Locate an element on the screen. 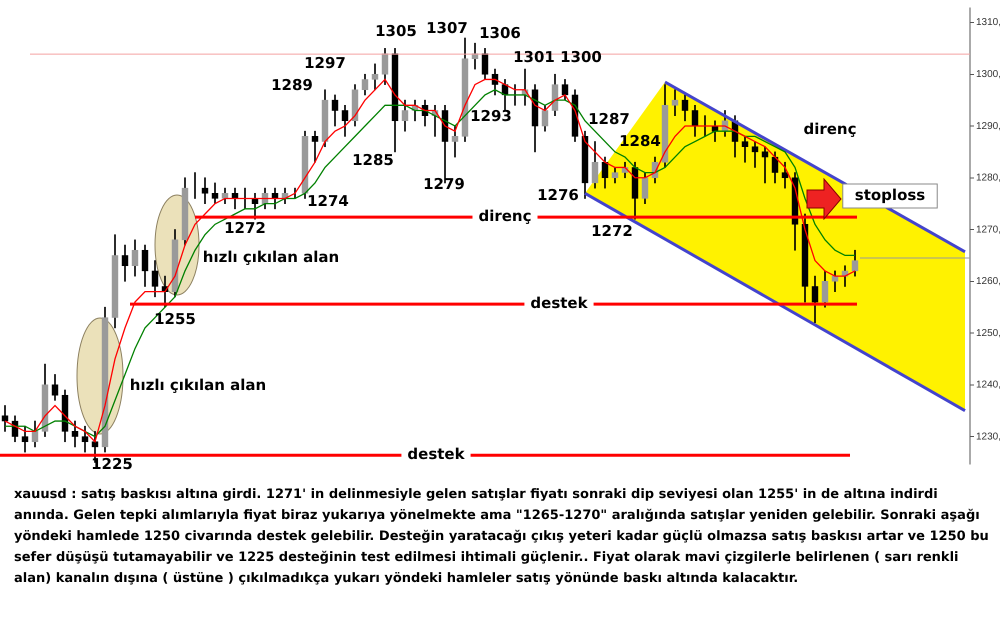 This screenshot has width=1000, height=636. y-tick-label: 1300, is located at coordinates (988, 74).